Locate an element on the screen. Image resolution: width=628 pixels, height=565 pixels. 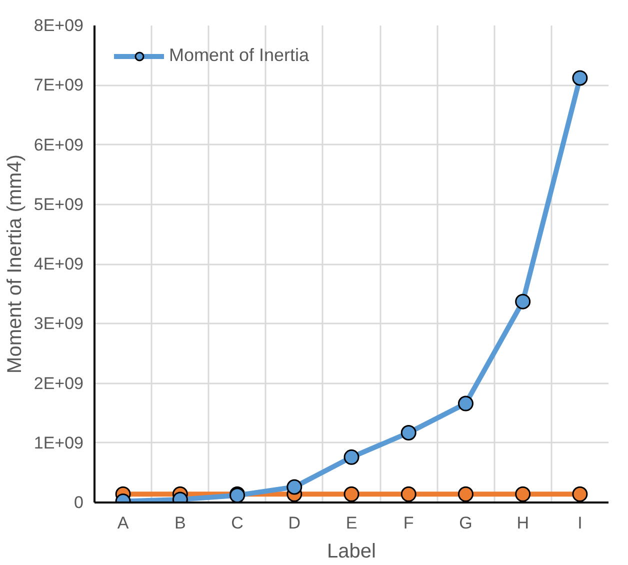
y-tick-label: 2E+09 is located at coordinates (59, 383).